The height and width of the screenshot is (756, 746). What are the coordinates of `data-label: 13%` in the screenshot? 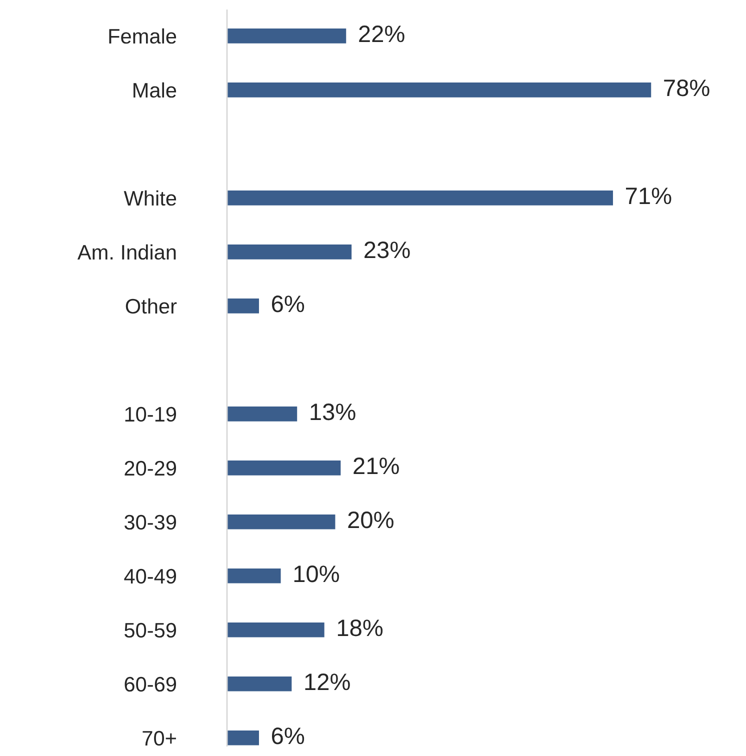 It's located at (333, 412).